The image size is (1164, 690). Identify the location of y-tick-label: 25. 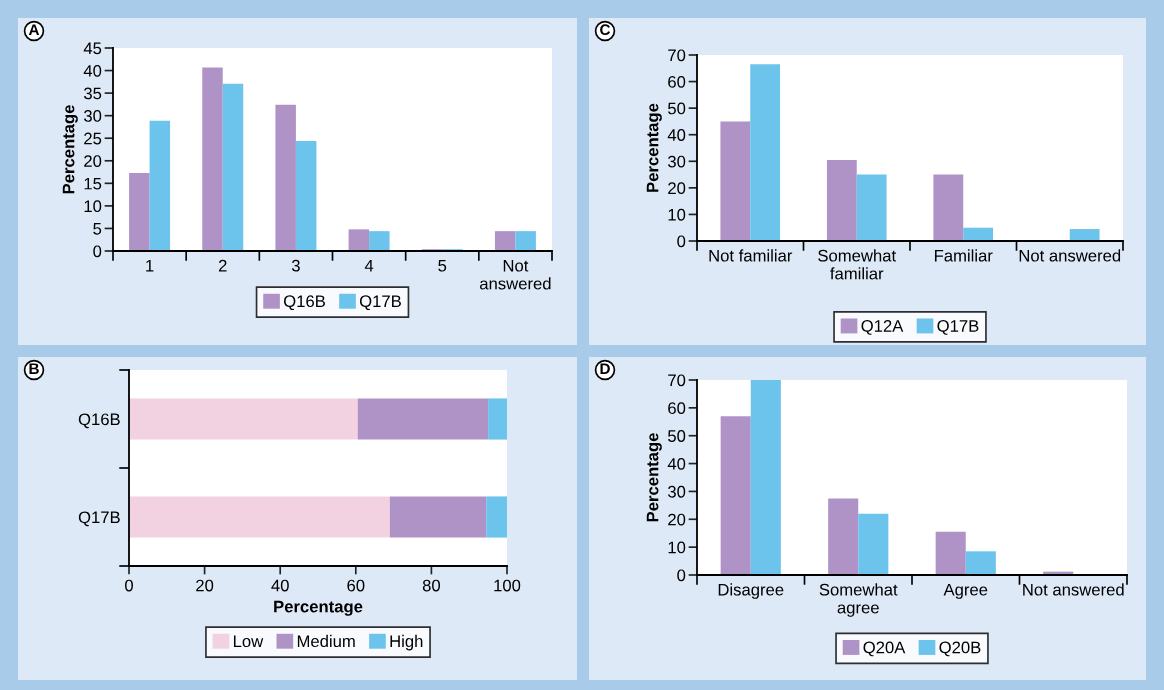
(93, 138).